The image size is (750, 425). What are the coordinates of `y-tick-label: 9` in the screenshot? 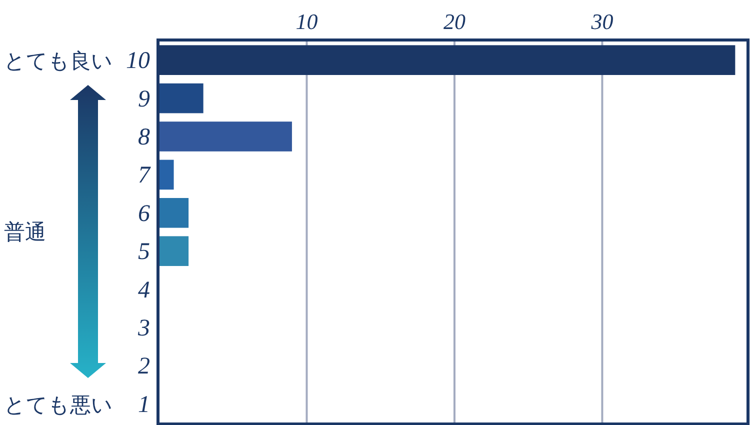 It's located at (144, 99).